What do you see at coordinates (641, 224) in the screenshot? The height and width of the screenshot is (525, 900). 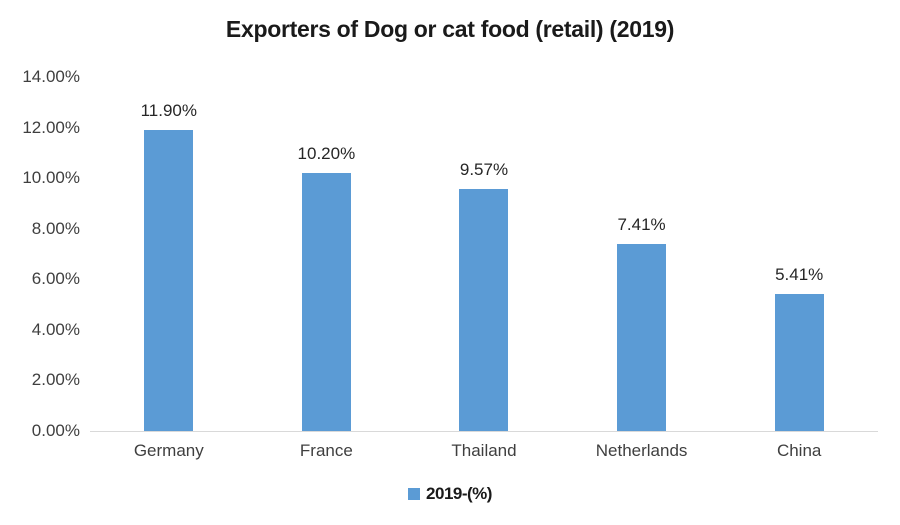 I see `data-label-netherlands: 7.41%` at bounding box center [641, 224].